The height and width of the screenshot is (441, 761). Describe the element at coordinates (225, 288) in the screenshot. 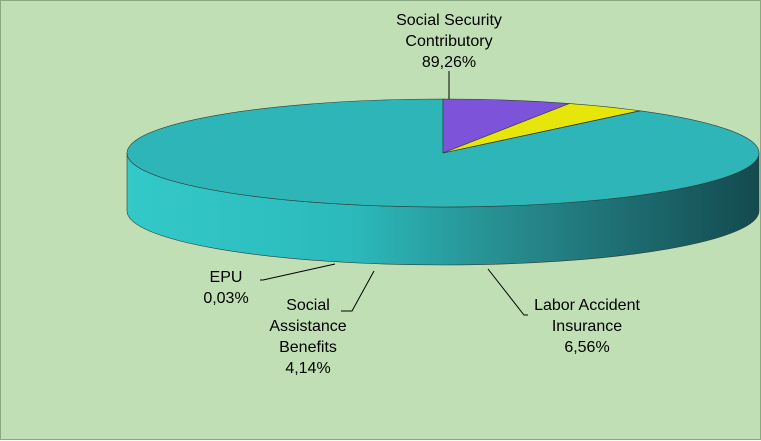

I see `data-label: EPU 0,03%` at that location.